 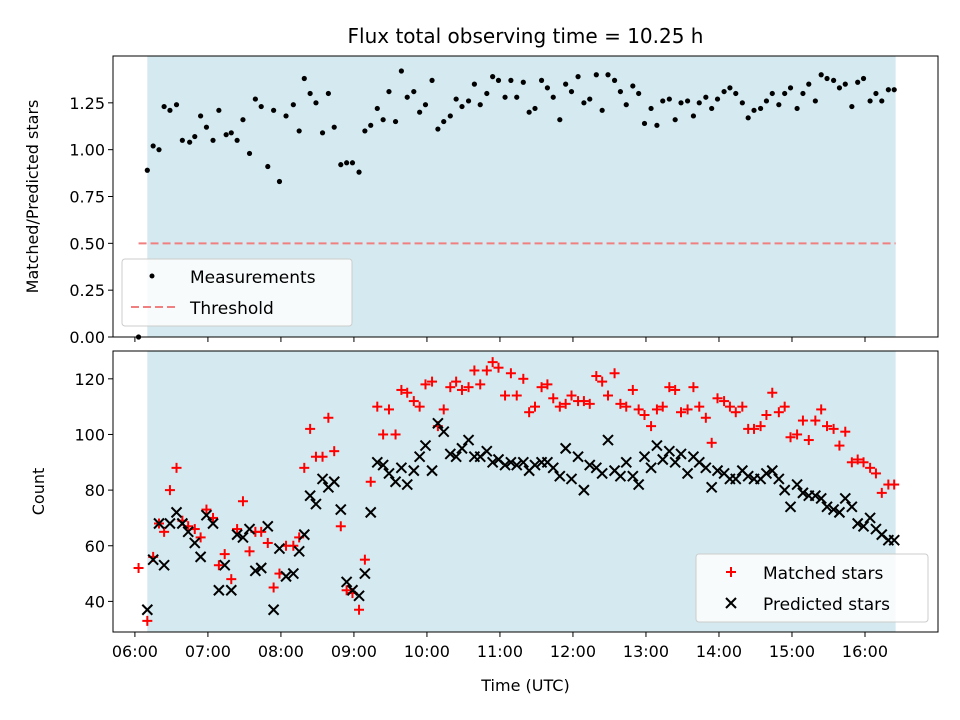 I want to click on bottom-y-ticks: 40 60 80 100 120, so click(x=93, y=490).